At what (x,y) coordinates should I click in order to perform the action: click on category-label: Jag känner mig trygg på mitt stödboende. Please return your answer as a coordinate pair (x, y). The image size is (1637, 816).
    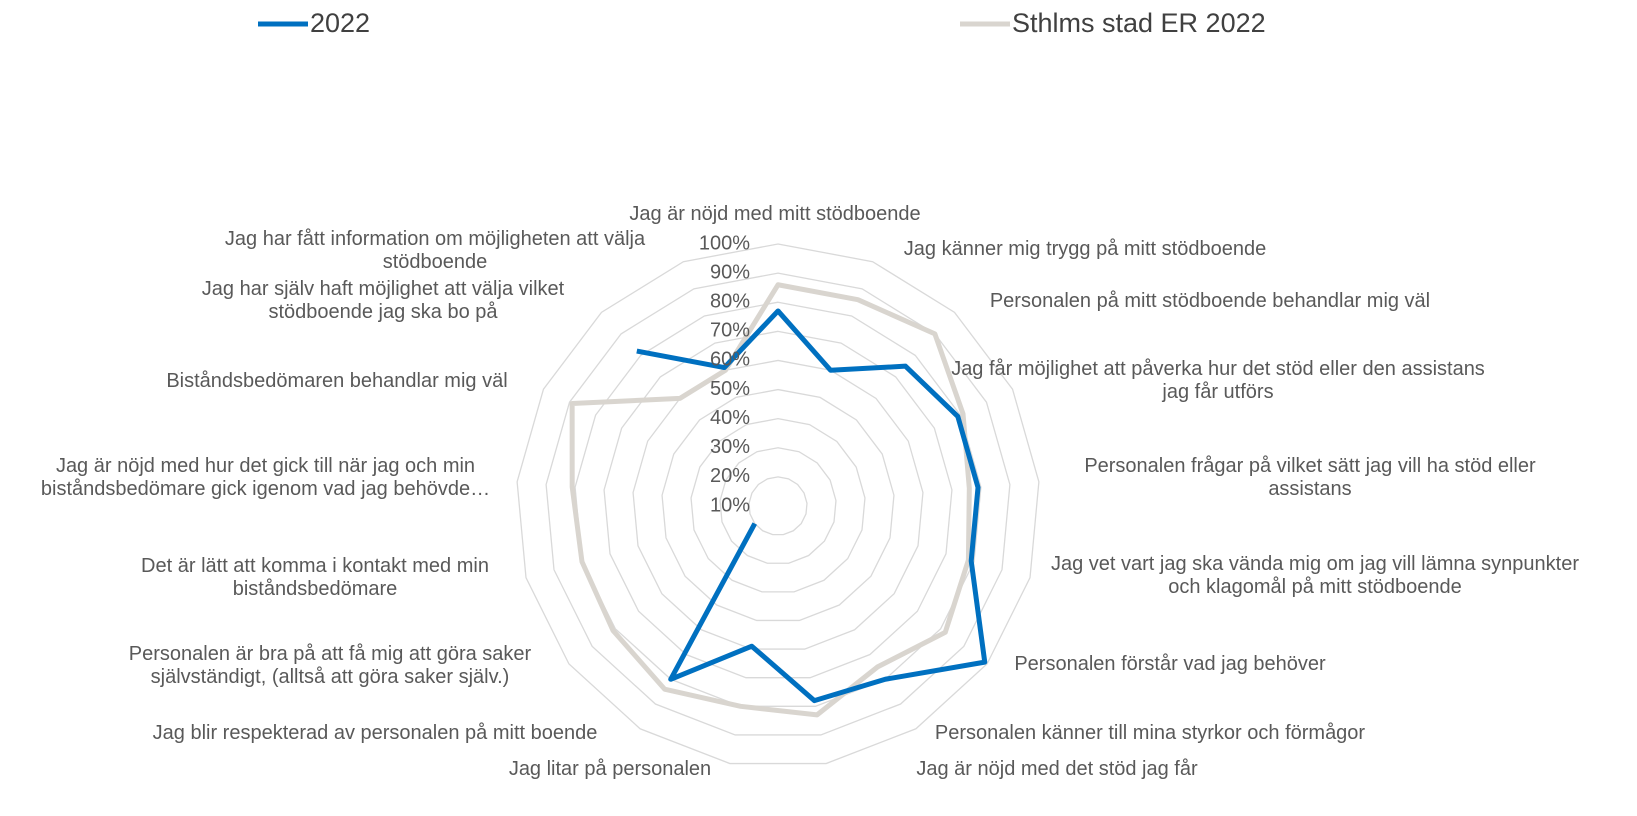
    Looking at the image, I should click on (1085, 249).